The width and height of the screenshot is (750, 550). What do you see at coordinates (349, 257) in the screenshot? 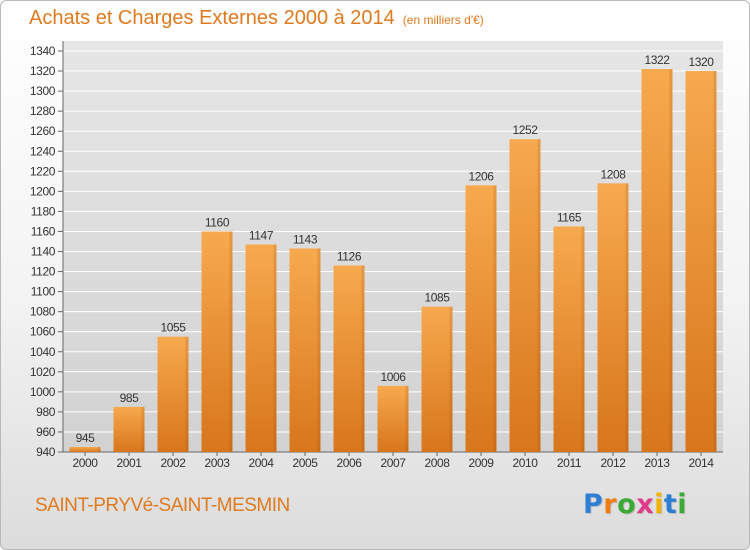
I see `data-label: 1126` at bounding box center [349, 257].